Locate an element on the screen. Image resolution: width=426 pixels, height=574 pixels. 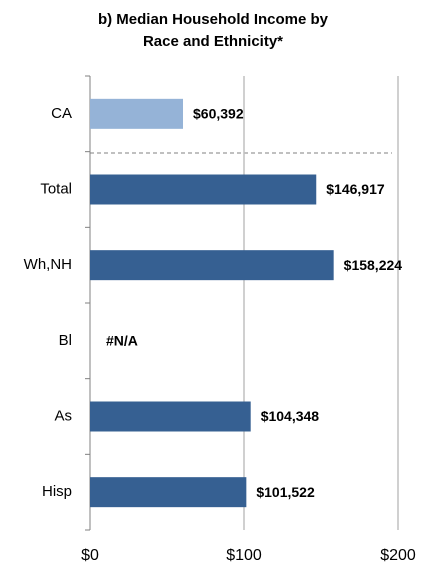
value-label: $158,224 is located at coordinates (373, 265).